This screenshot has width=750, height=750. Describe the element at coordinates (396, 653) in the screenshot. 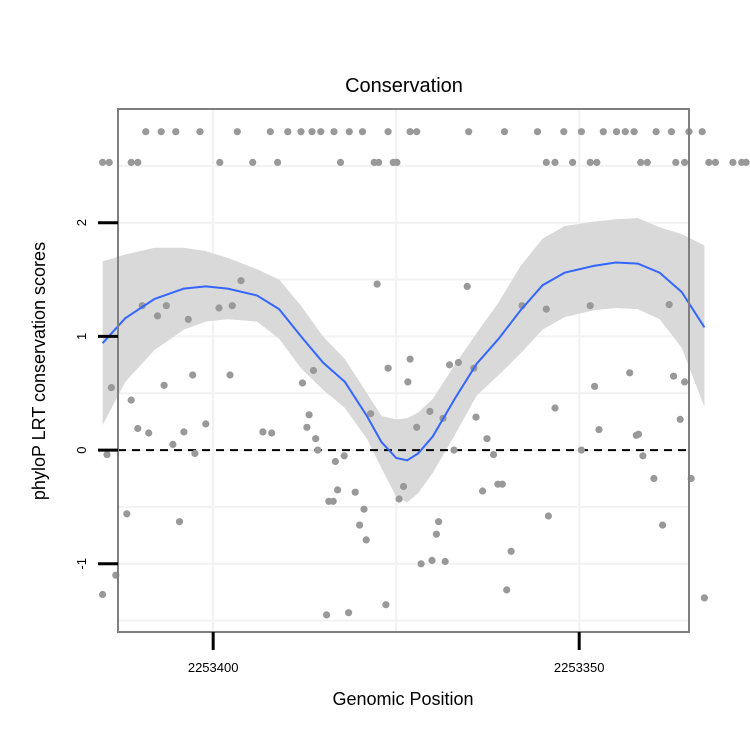

I see `x-axis: 225340022533502253300` at that location.